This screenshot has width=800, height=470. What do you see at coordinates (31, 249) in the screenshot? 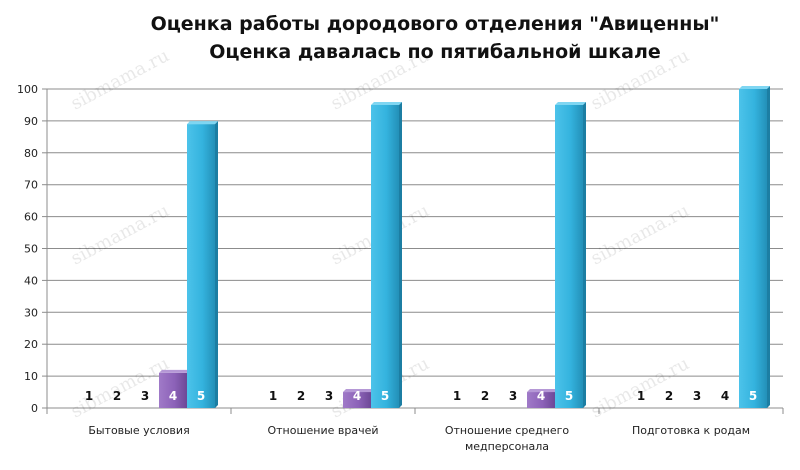
I see `y-tick-label: 50` at bounding box center [31, 249].